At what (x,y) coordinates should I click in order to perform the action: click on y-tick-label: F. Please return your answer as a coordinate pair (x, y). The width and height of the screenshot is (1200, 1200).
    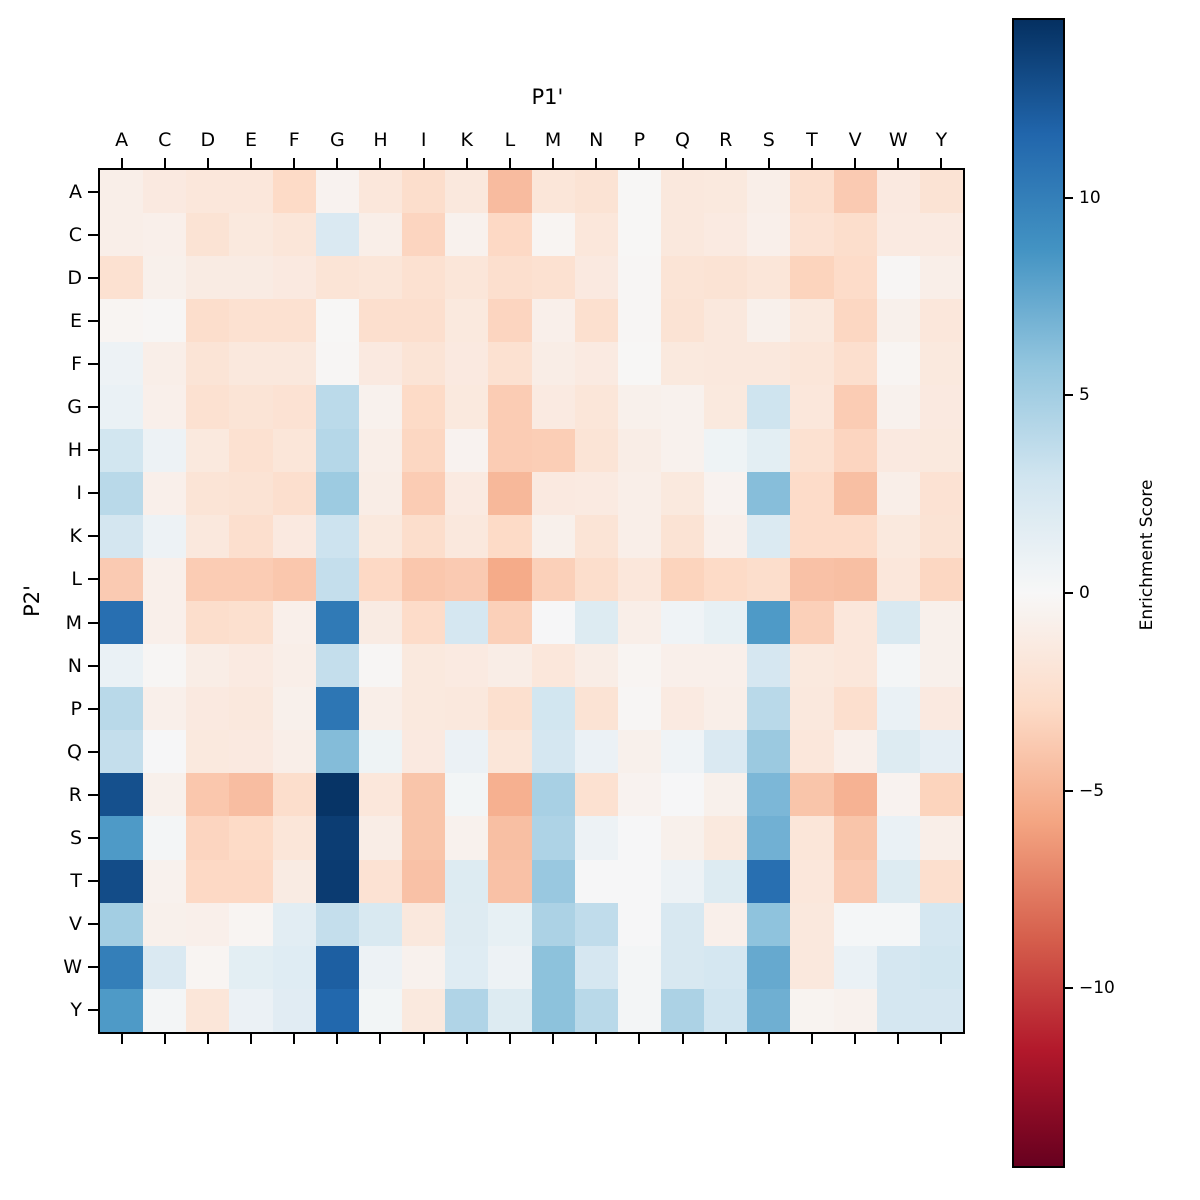
    Looking at the image, I should click on (76, 363).